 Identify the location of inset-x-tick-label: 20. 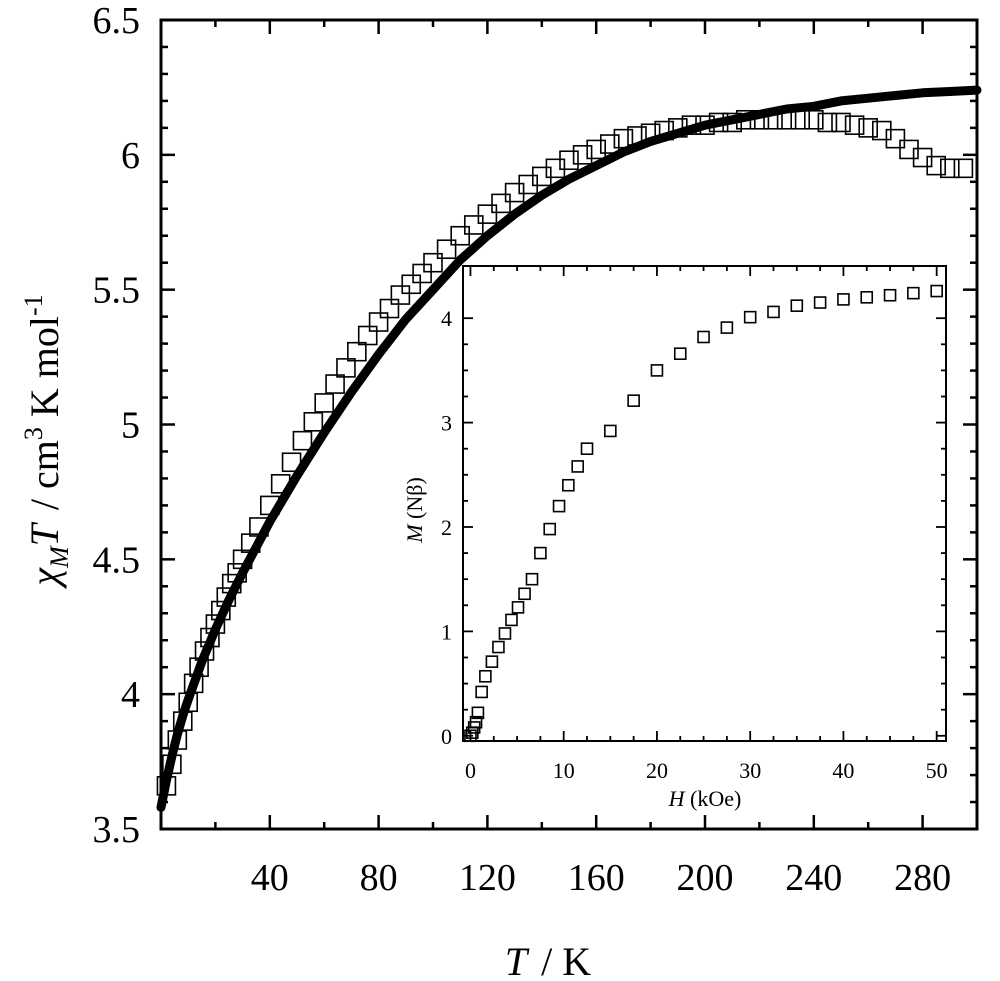
(657, 770).